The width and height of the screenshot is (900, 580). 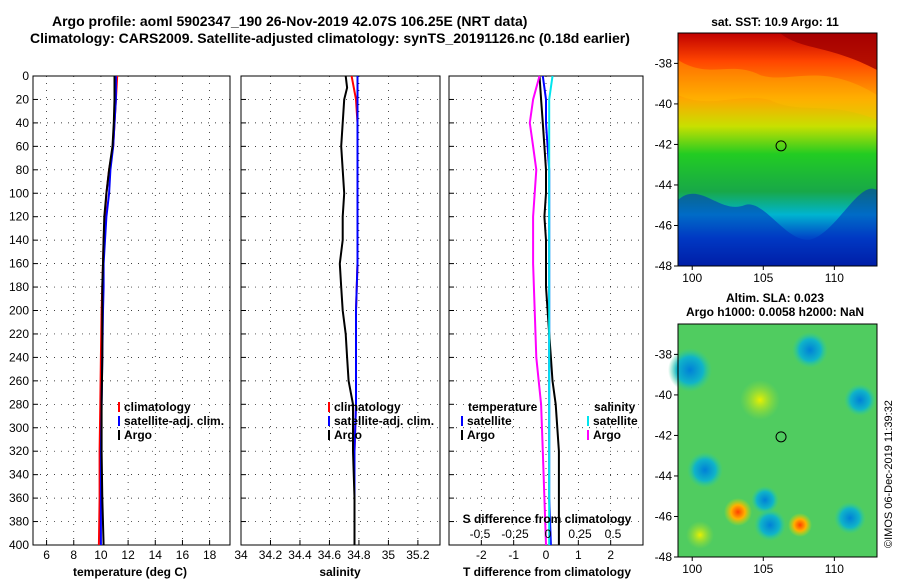 I want to click on x-tick-label: 0, so click(x=546, y=555).